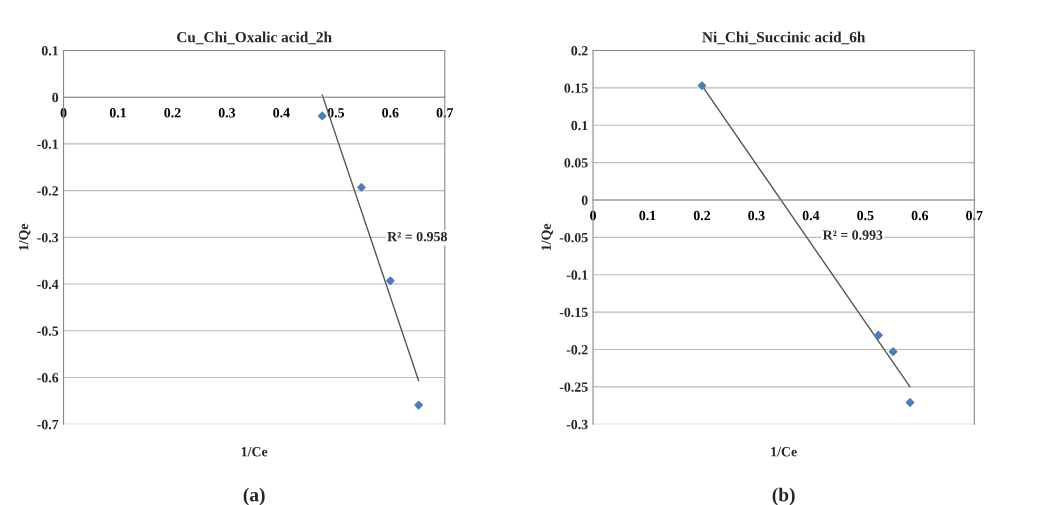 The height and width of the screenshot is (505, 1059). What do you see at coordinates (865, 215) in the screenshot?
I see `x-tick-label: 0.5` at bounding box center [865, 215].